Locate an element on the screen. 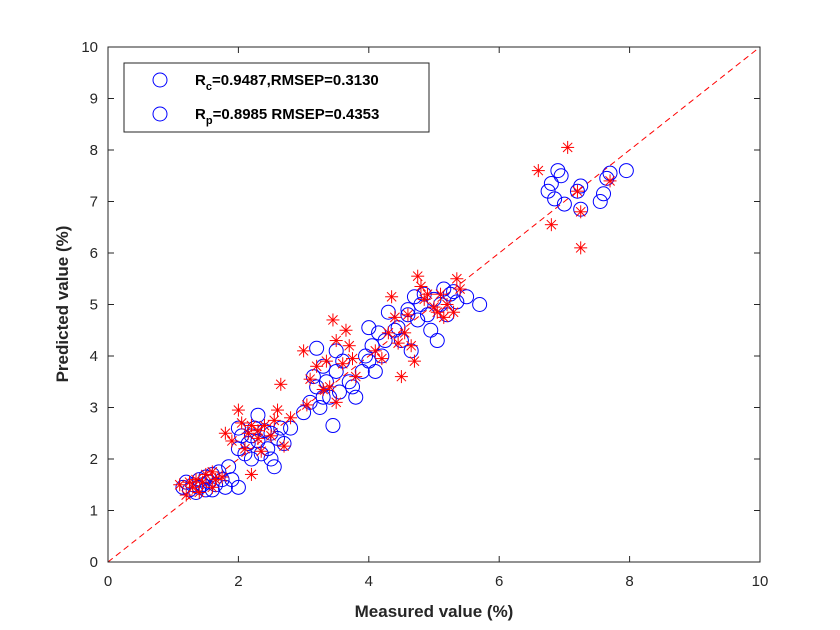 This screenshot has width=840, height=630. y-tick-label: 5 is located at coordinates (94, 305).